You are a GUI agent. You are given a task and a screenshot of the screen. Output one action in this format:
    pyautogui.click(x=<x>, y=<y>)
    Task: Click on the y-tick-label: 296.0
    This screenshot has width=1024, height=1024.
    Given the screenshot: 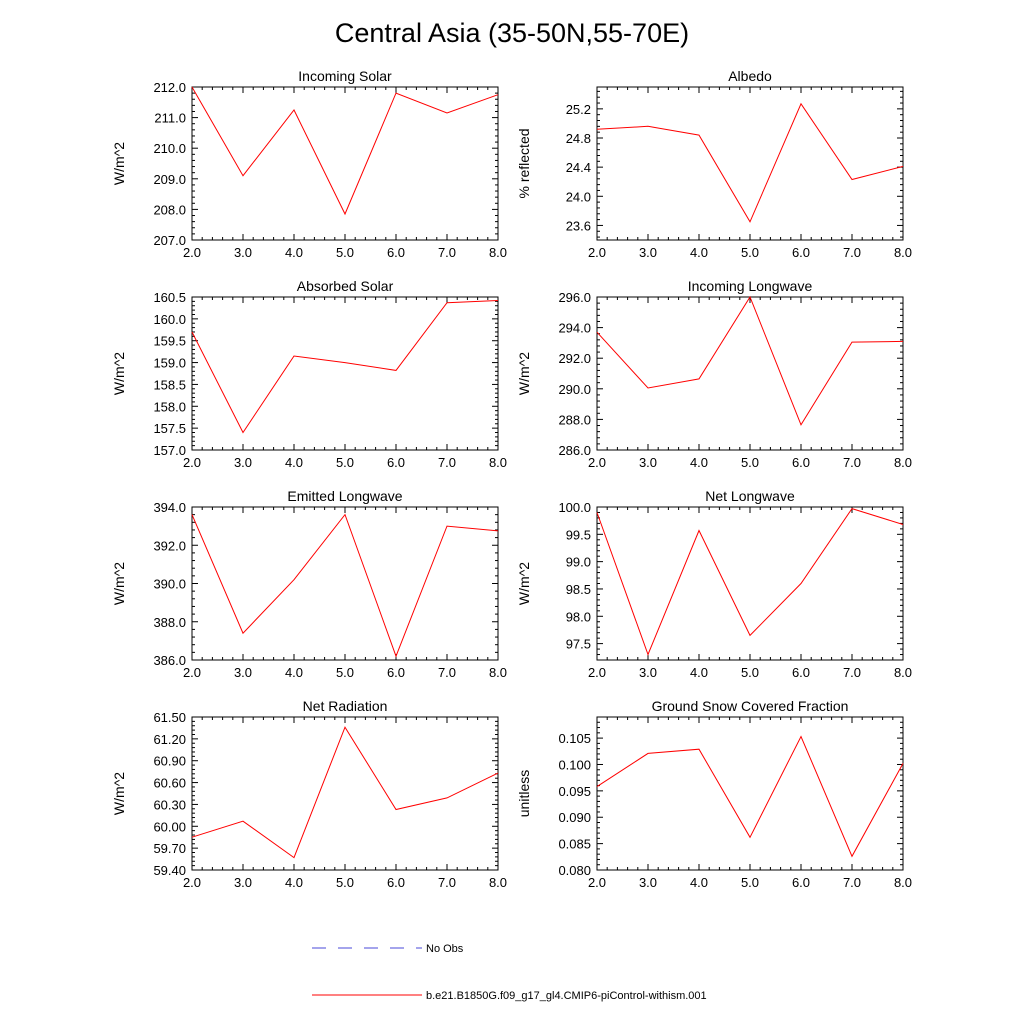 What is the action you would take?
    pyautogui.click(x=574, y=297)
    